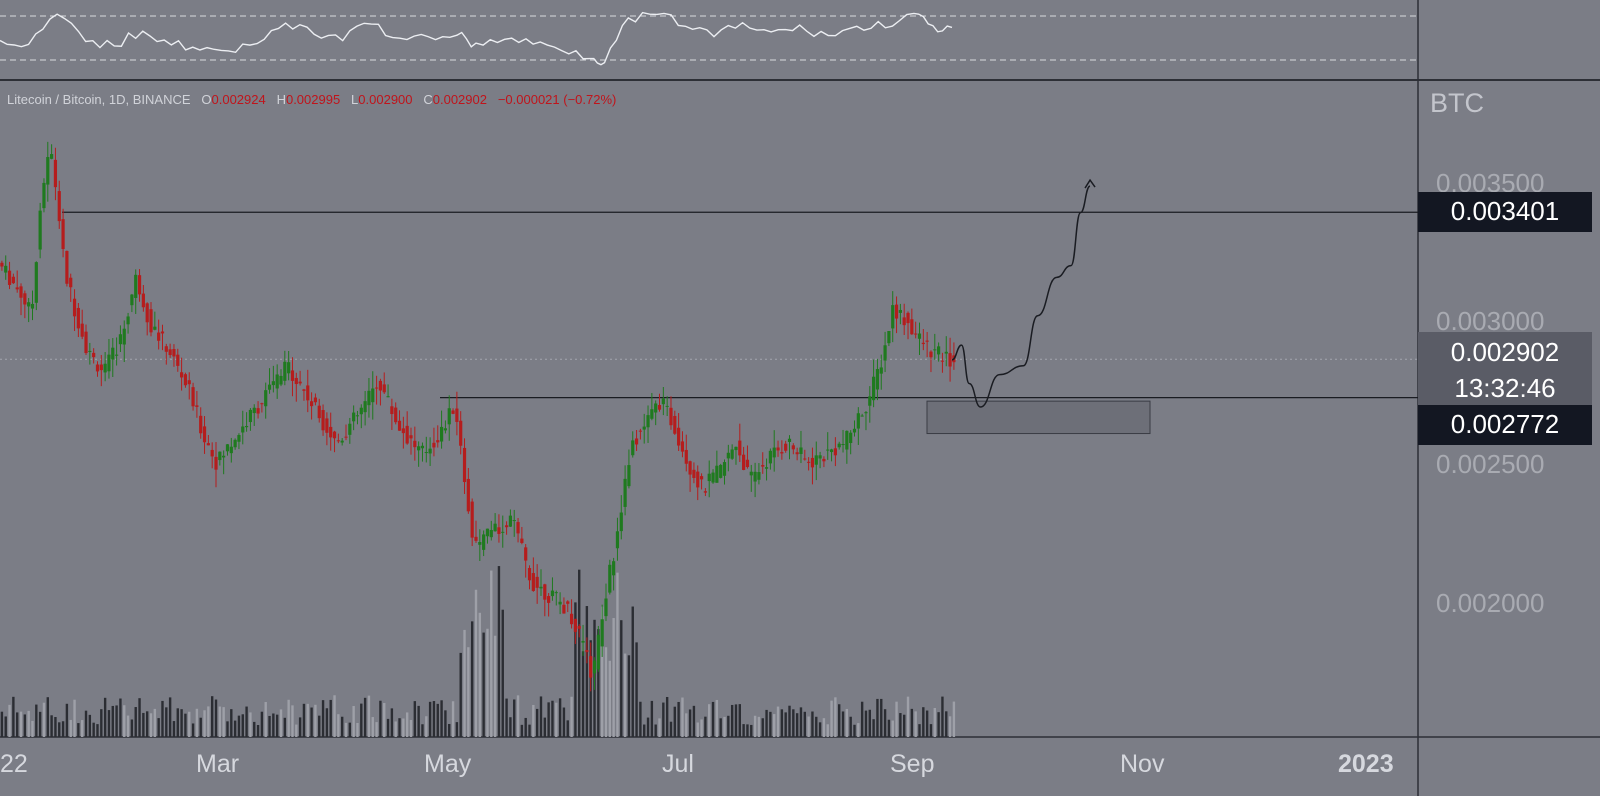  What do you see at coordinates (1490, 321) in the screenshot?
I see `price-tick: 0.003000` at bounding box center [1490, 321].